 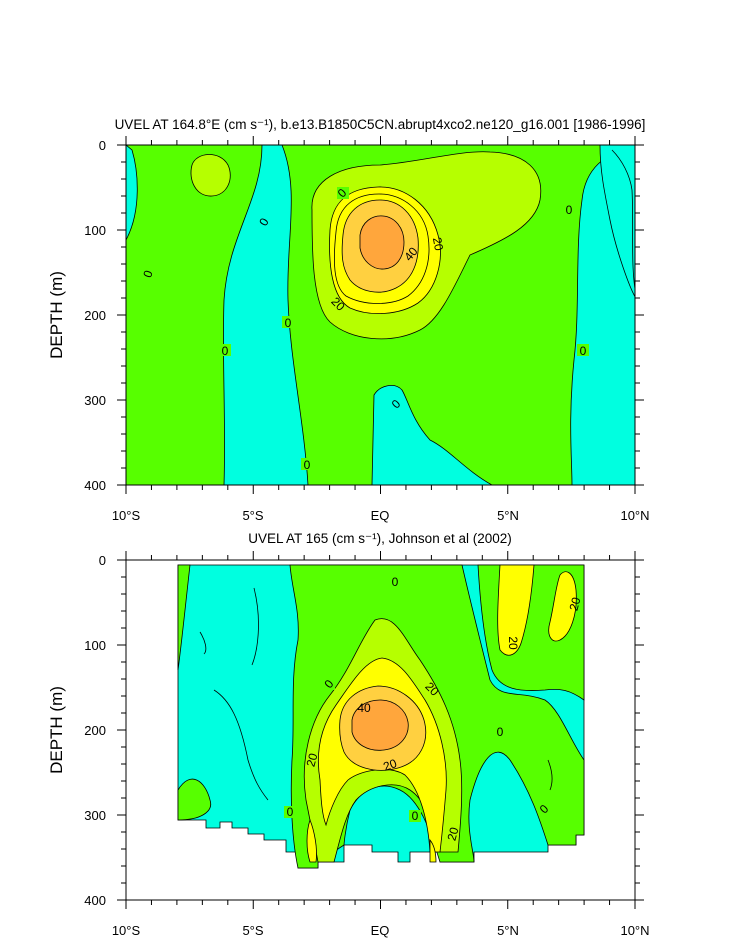 I want to click on fill-20-30-sliver-west, so click(x=311, y=840).